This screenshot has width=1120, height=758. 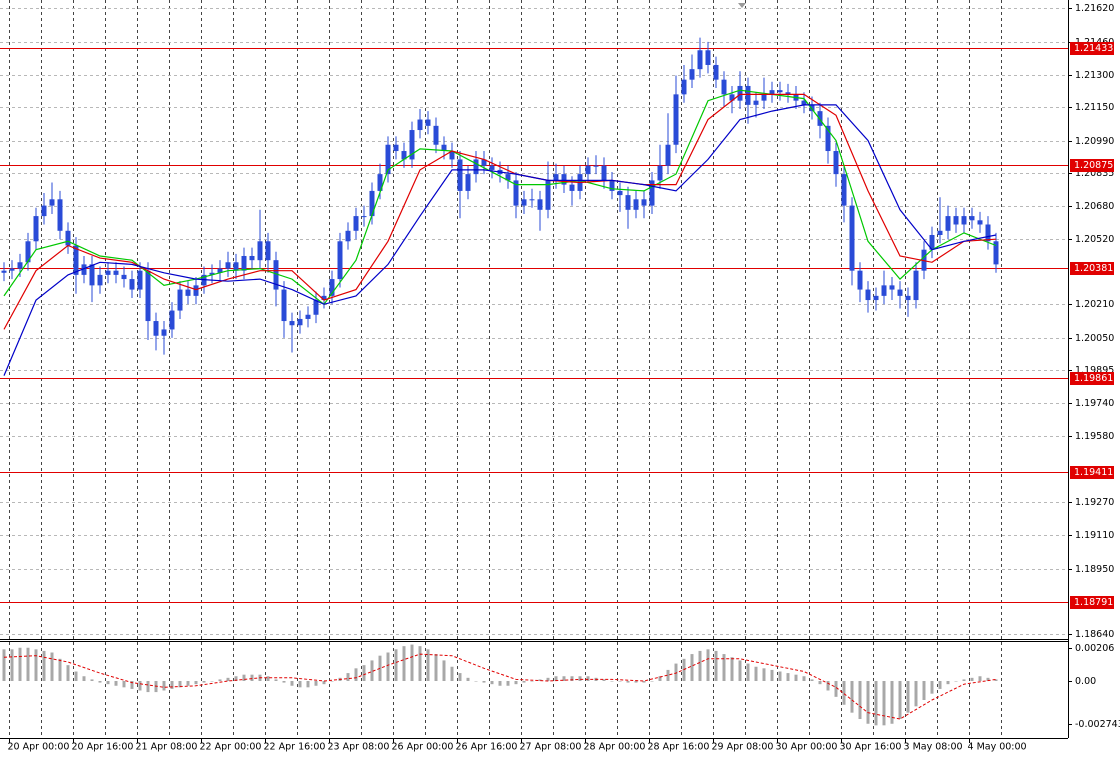 What do you see at coordinates (1097, 724) in the screenshot?
I see `y-tick-label: -0.002743` at bounding box center [1097, 724].